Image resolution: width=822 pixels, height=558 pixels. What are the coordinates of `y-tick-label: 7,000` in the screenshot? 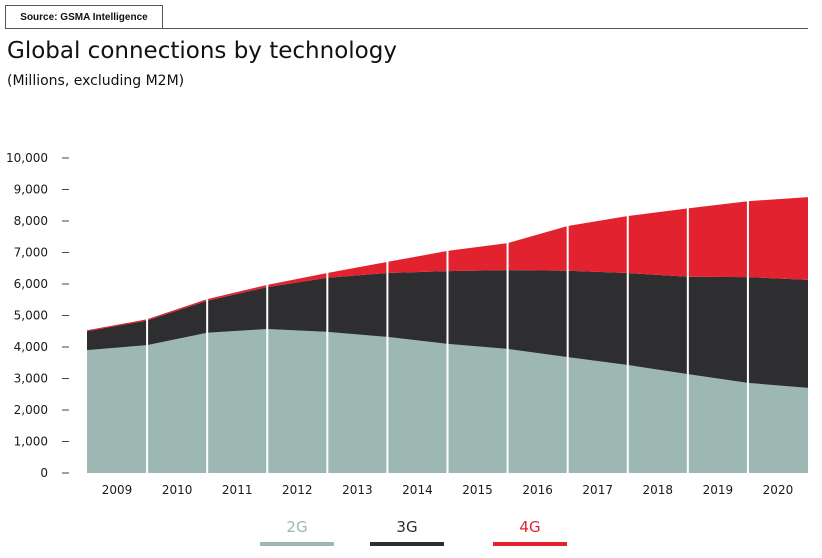 It's located at (31, 253).